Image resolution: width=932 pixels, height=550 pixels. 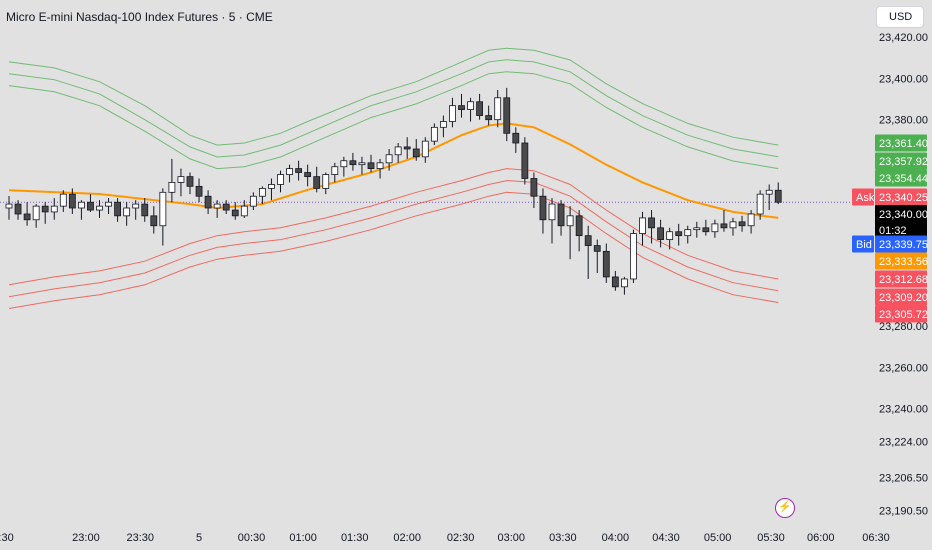 I want to click on x-tick-label: 22:30, so click(x=7, y=538).